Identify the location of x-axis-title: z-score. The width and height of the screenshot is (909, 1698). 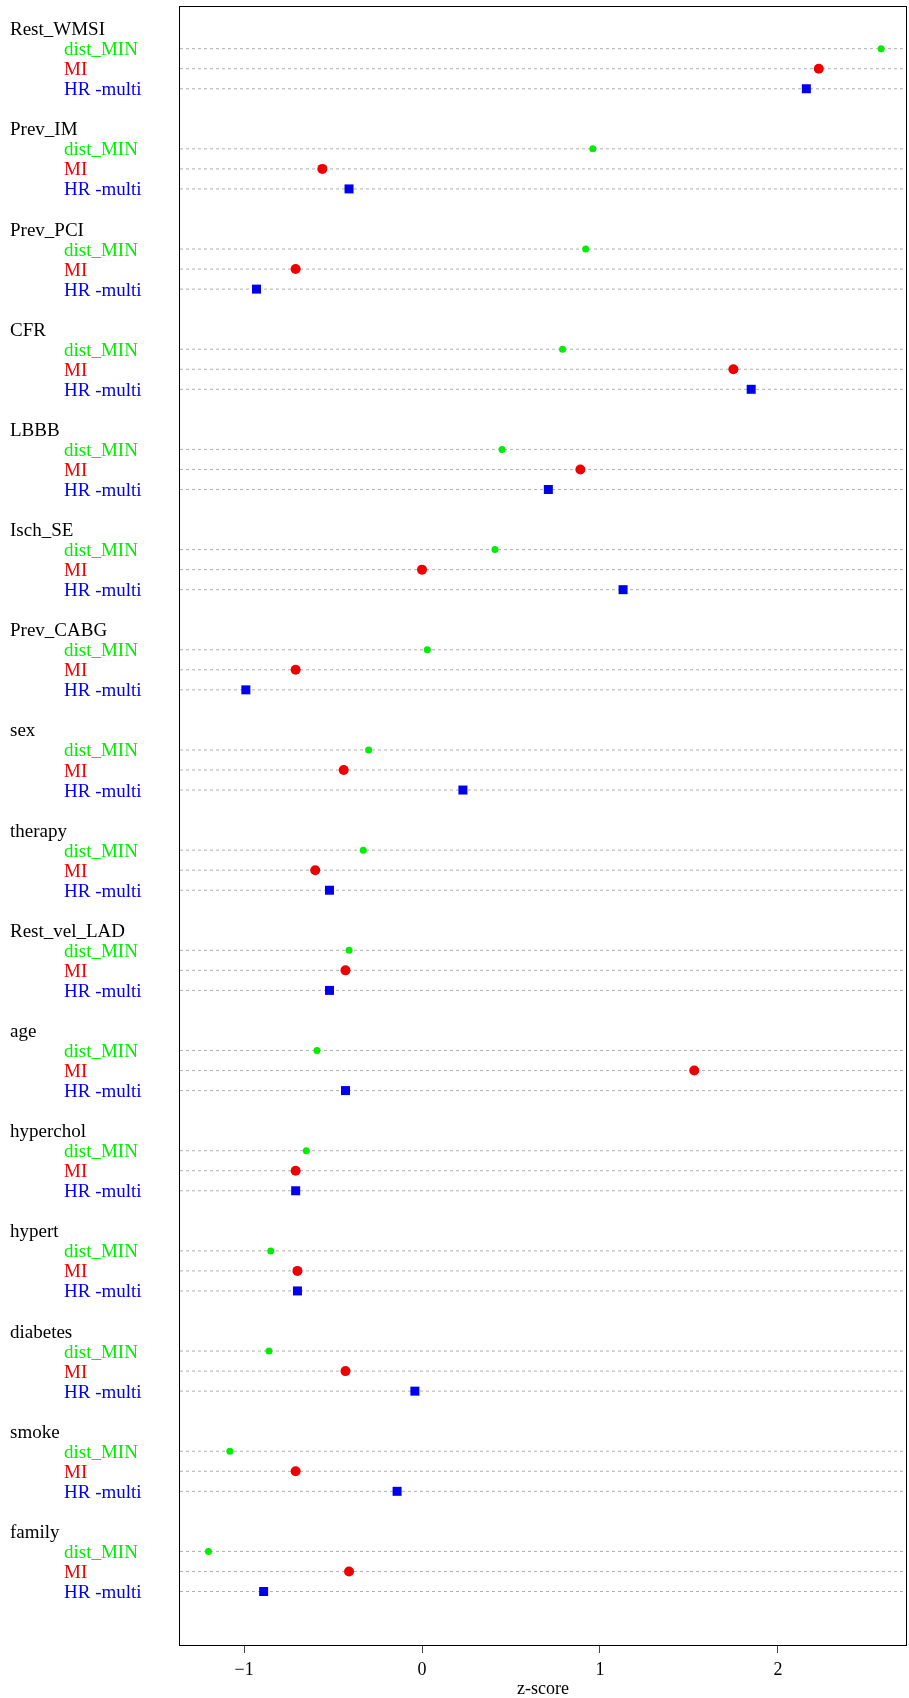
(543, 1688).